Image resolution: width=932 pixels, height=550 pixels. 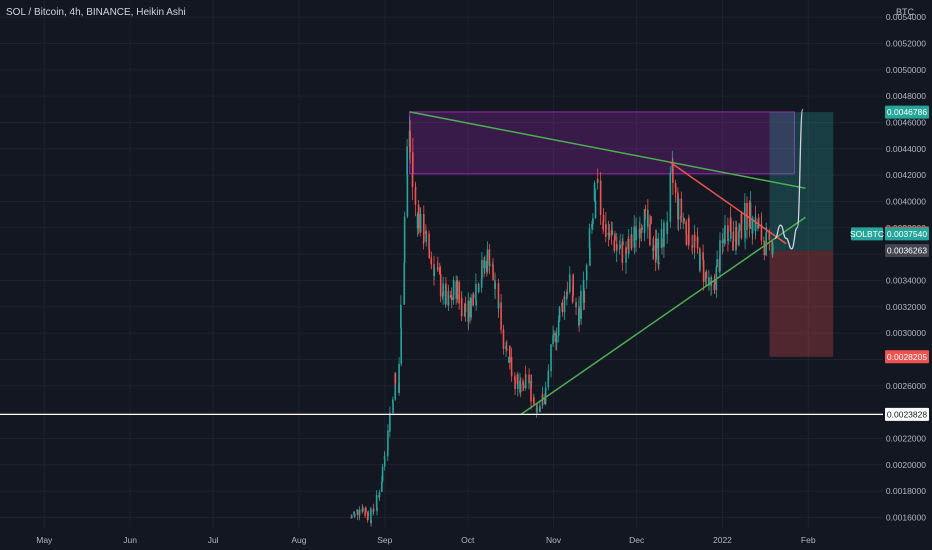 What do you see at coordinates (728, 203) in the screenshot?
I see `triangle-top-line` at bounding box center [728, 203].